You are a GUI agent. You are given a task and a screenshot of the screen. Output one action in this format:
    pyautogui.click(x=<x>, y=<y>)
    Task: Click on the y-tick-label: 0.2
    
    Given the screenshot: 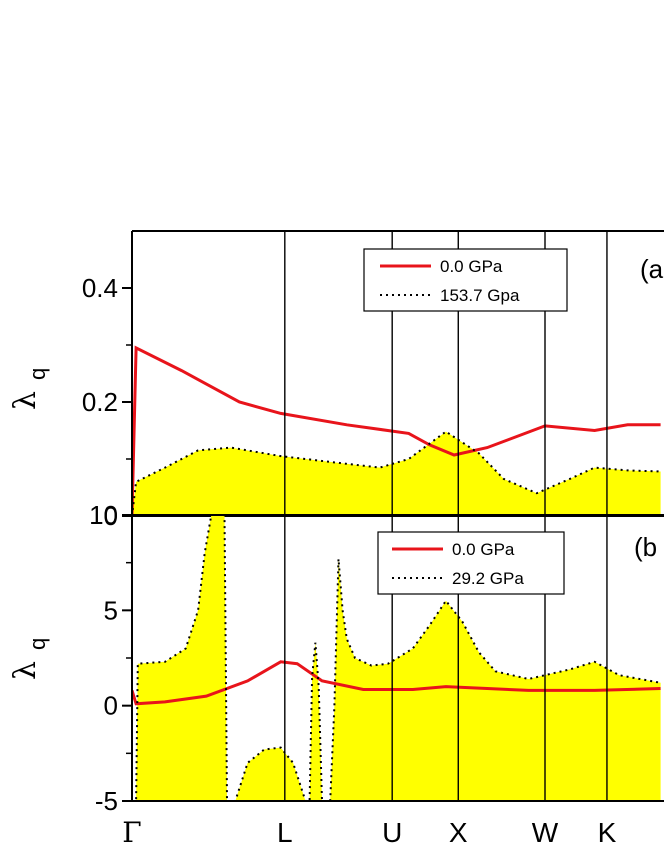 What is the action you would take?
    pyautogui.click(x=100, y=402)
    